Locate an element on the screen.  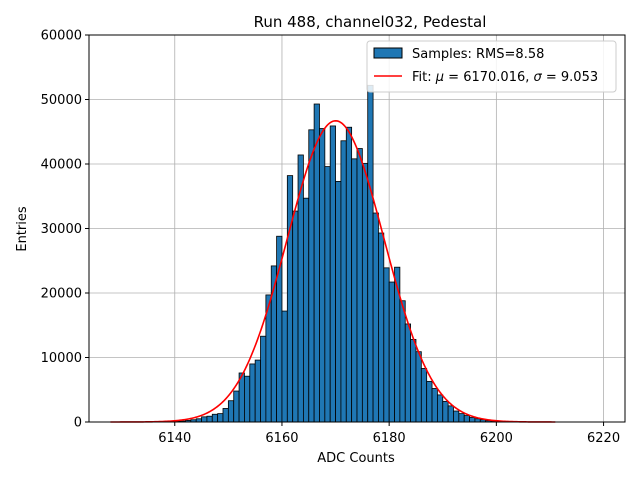
x-tick-label: 6180 is located at coordinates (389, 438).